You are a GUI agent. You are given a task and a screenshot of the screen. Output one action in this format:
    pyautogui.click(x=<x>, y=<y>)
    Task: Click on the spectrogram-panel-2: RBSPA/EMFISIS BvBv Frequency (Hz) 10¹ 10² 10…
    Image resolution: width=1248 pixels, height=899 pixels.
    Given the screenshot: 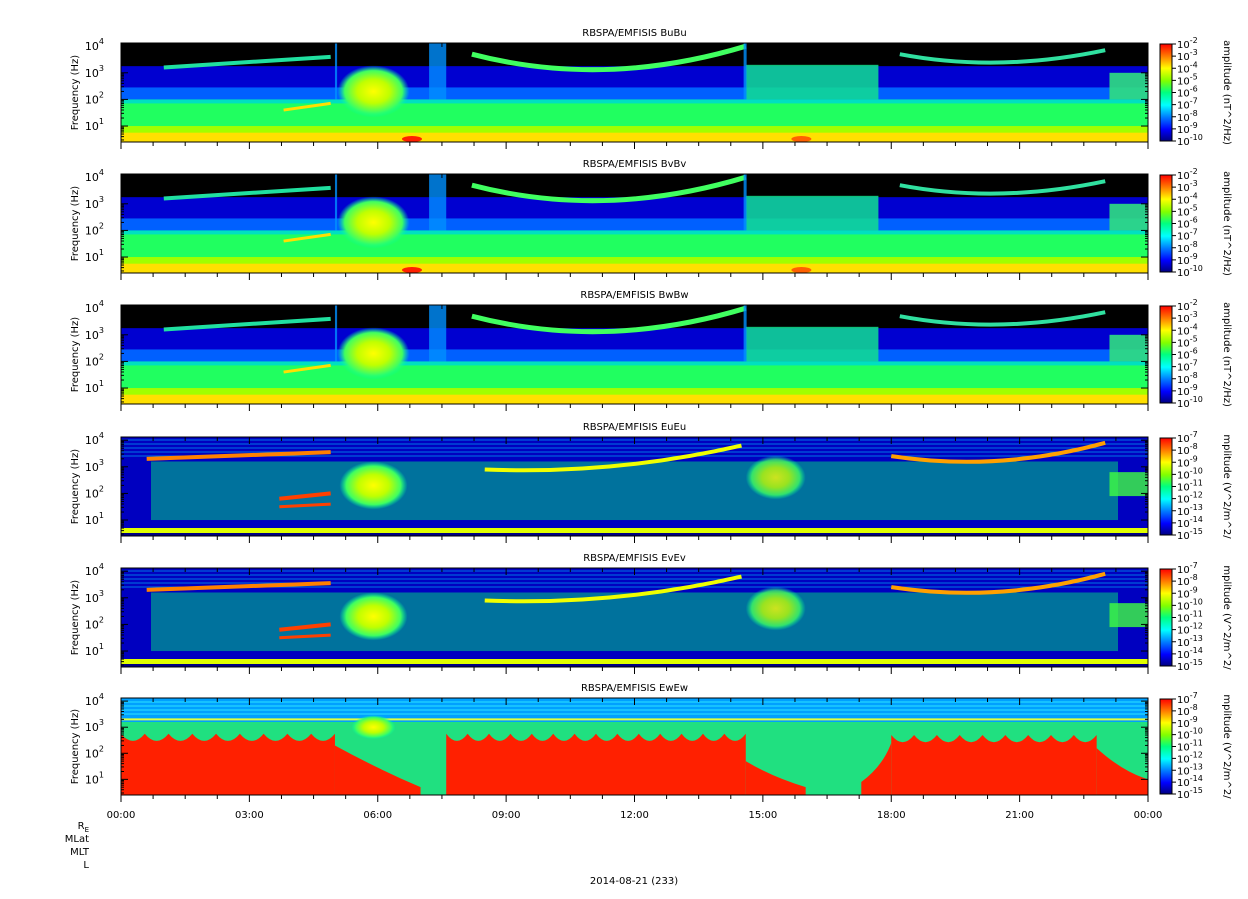 What is the action you would take?
    pyautogui.click(x=651, y=219)
    